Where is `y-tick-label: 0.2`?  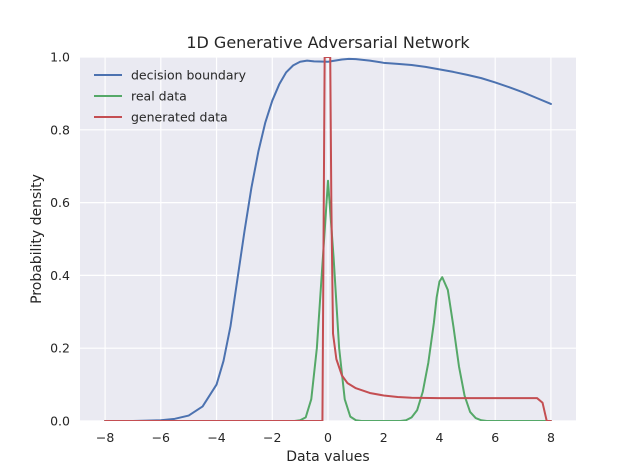
y-tick-label: 0.2 is located at coordinates (60, 348).